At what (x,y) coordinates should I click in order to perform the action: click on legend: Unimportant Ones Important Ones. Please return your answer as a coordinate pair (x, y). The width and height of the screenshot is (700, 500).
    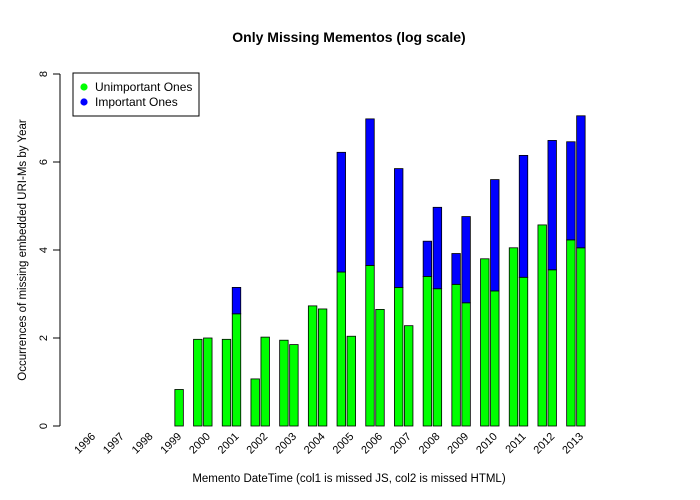
    Looking at the image, I should click on (136, 94).